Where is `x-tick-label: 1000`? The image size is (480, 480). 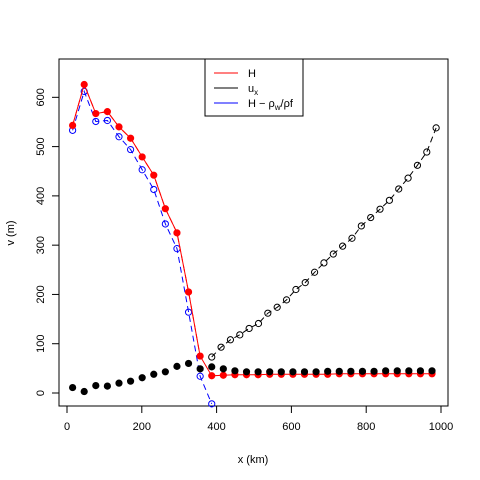 x-tick-label: 1000 is located at coordinates (441, 427).